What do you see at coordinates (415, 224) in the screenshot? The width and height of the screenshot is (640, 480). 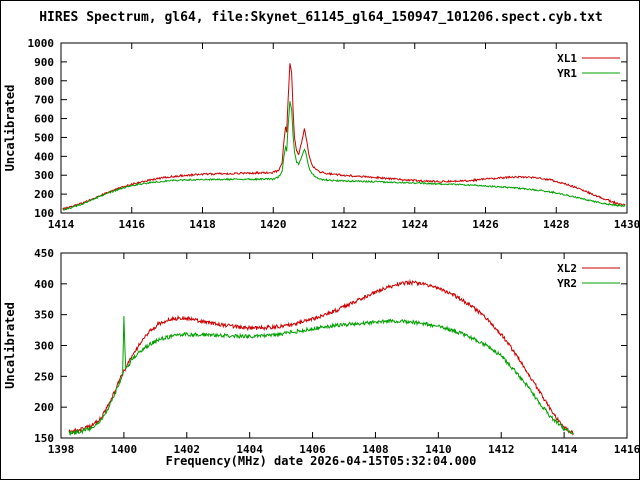 I see `x-tick-label: 1424` at bounding box center [415, 224].